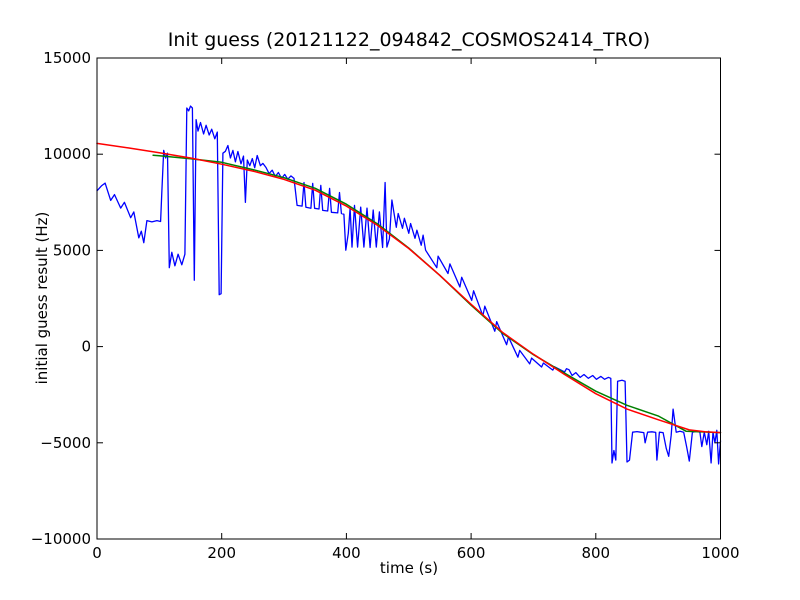 This screenshot has width=800, height=600. What do you see at coordinates (346, 553) in the screenshot?
I see `x-tick-label: 400` at bounding box center [346, 553].